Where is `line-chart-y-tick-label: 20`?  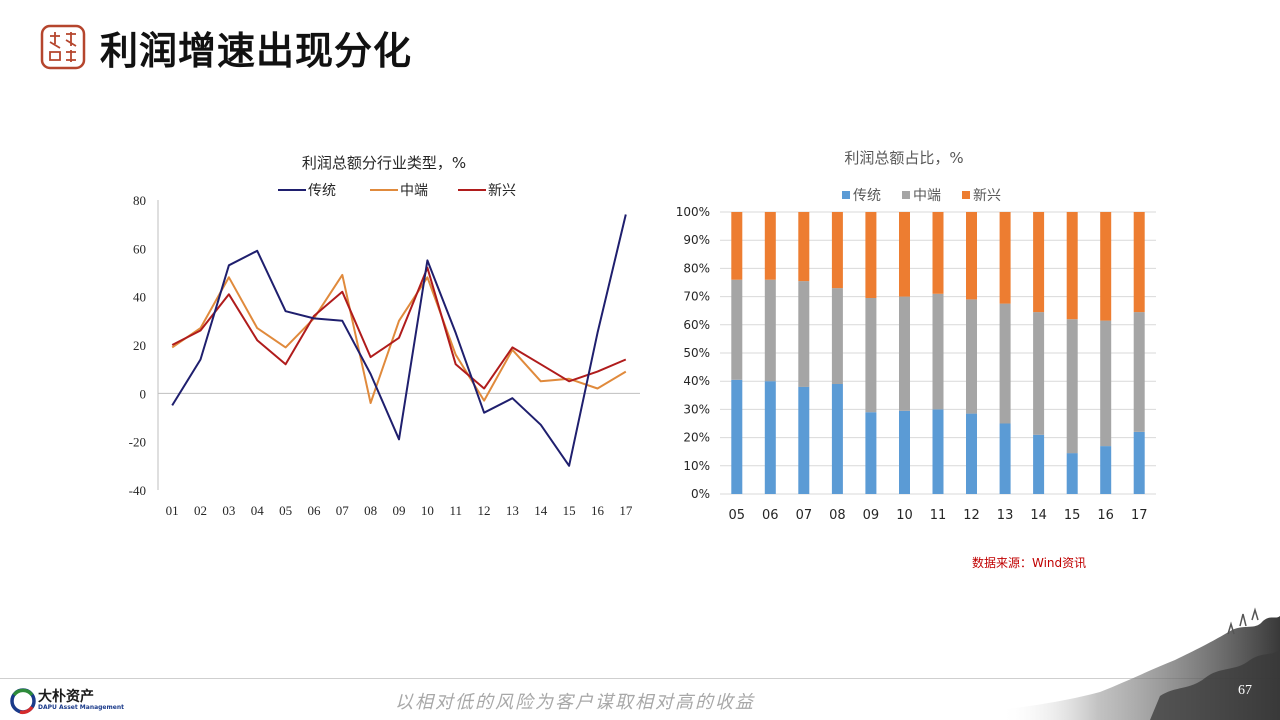
line-chart-y-tick-label: 20 is located at coordinates (139, 345).